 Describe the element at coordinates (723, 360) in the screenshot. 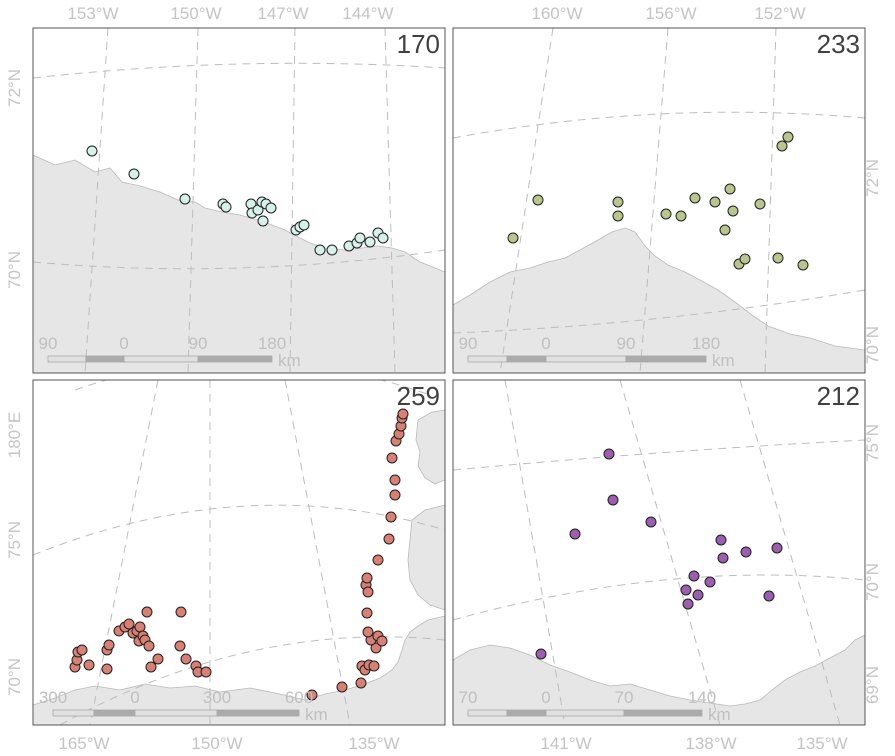

I see `scale-233-unit: km` at that location.